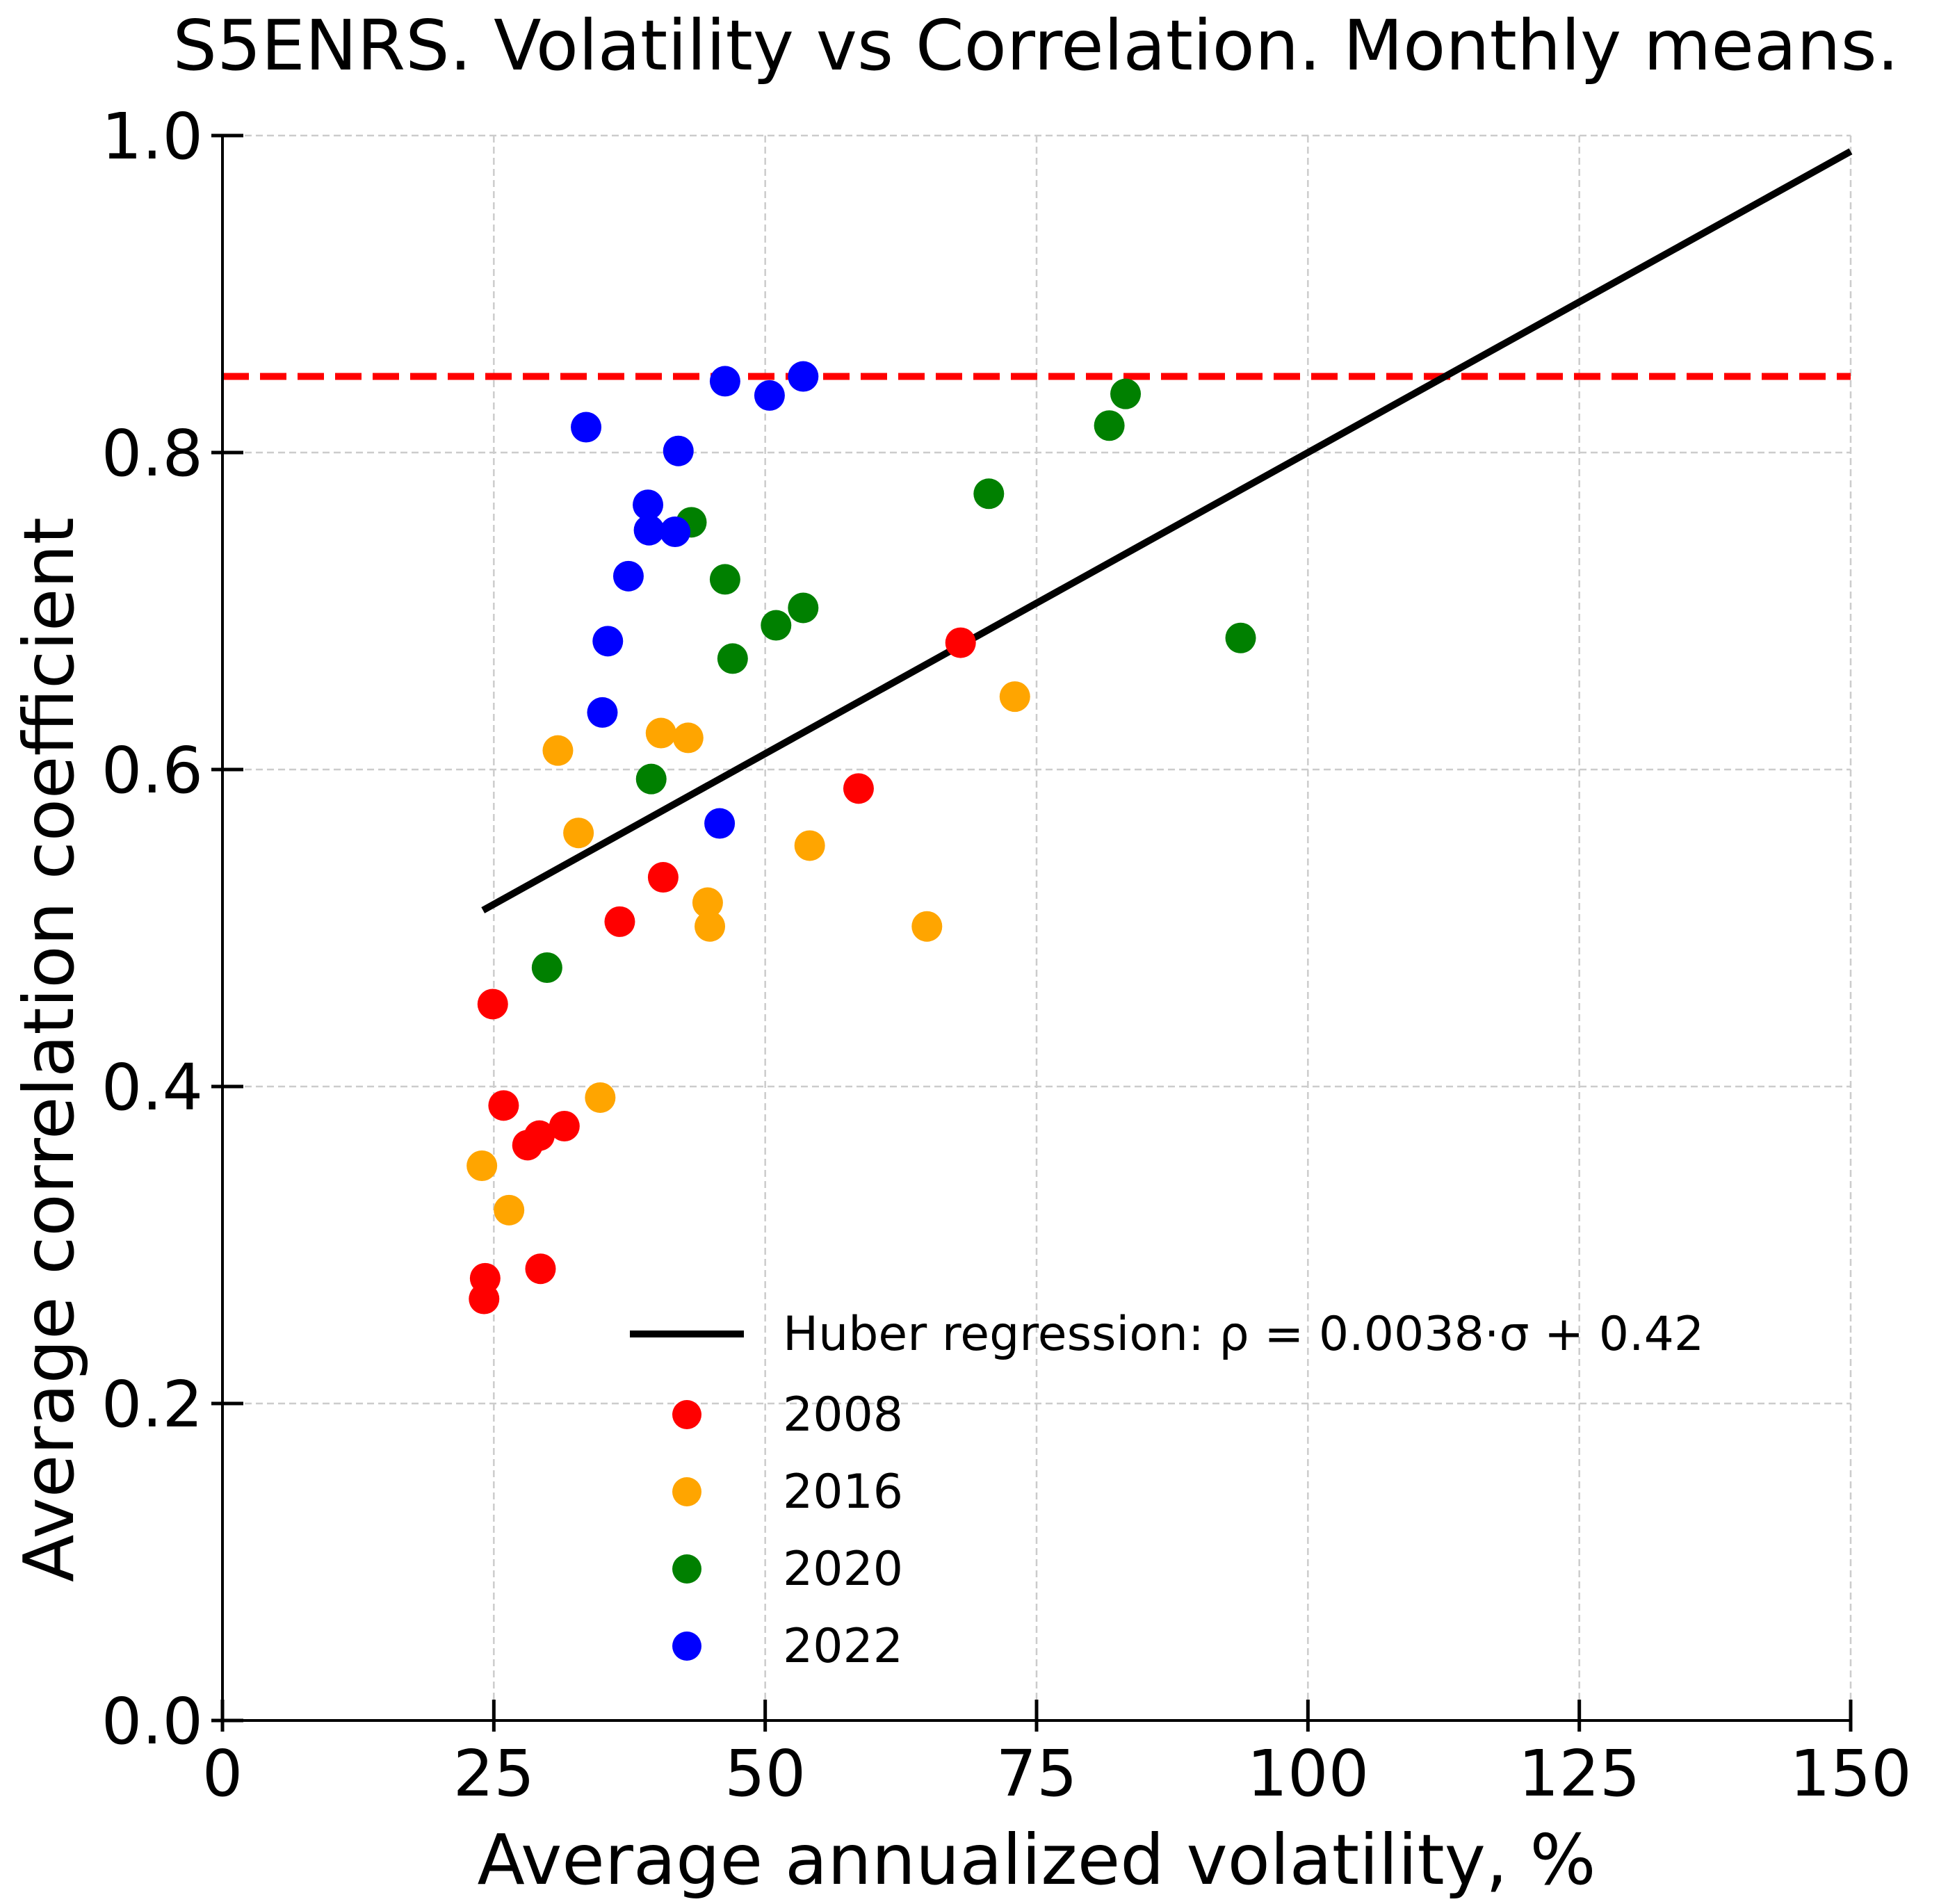 Image resolution: width=1948 pixels, height=1904 pixels. What do you see at coordinates (843, 1492) in the screenshot?
I see `legend-2016-label: 2016` at bounding box center [843, 1492].